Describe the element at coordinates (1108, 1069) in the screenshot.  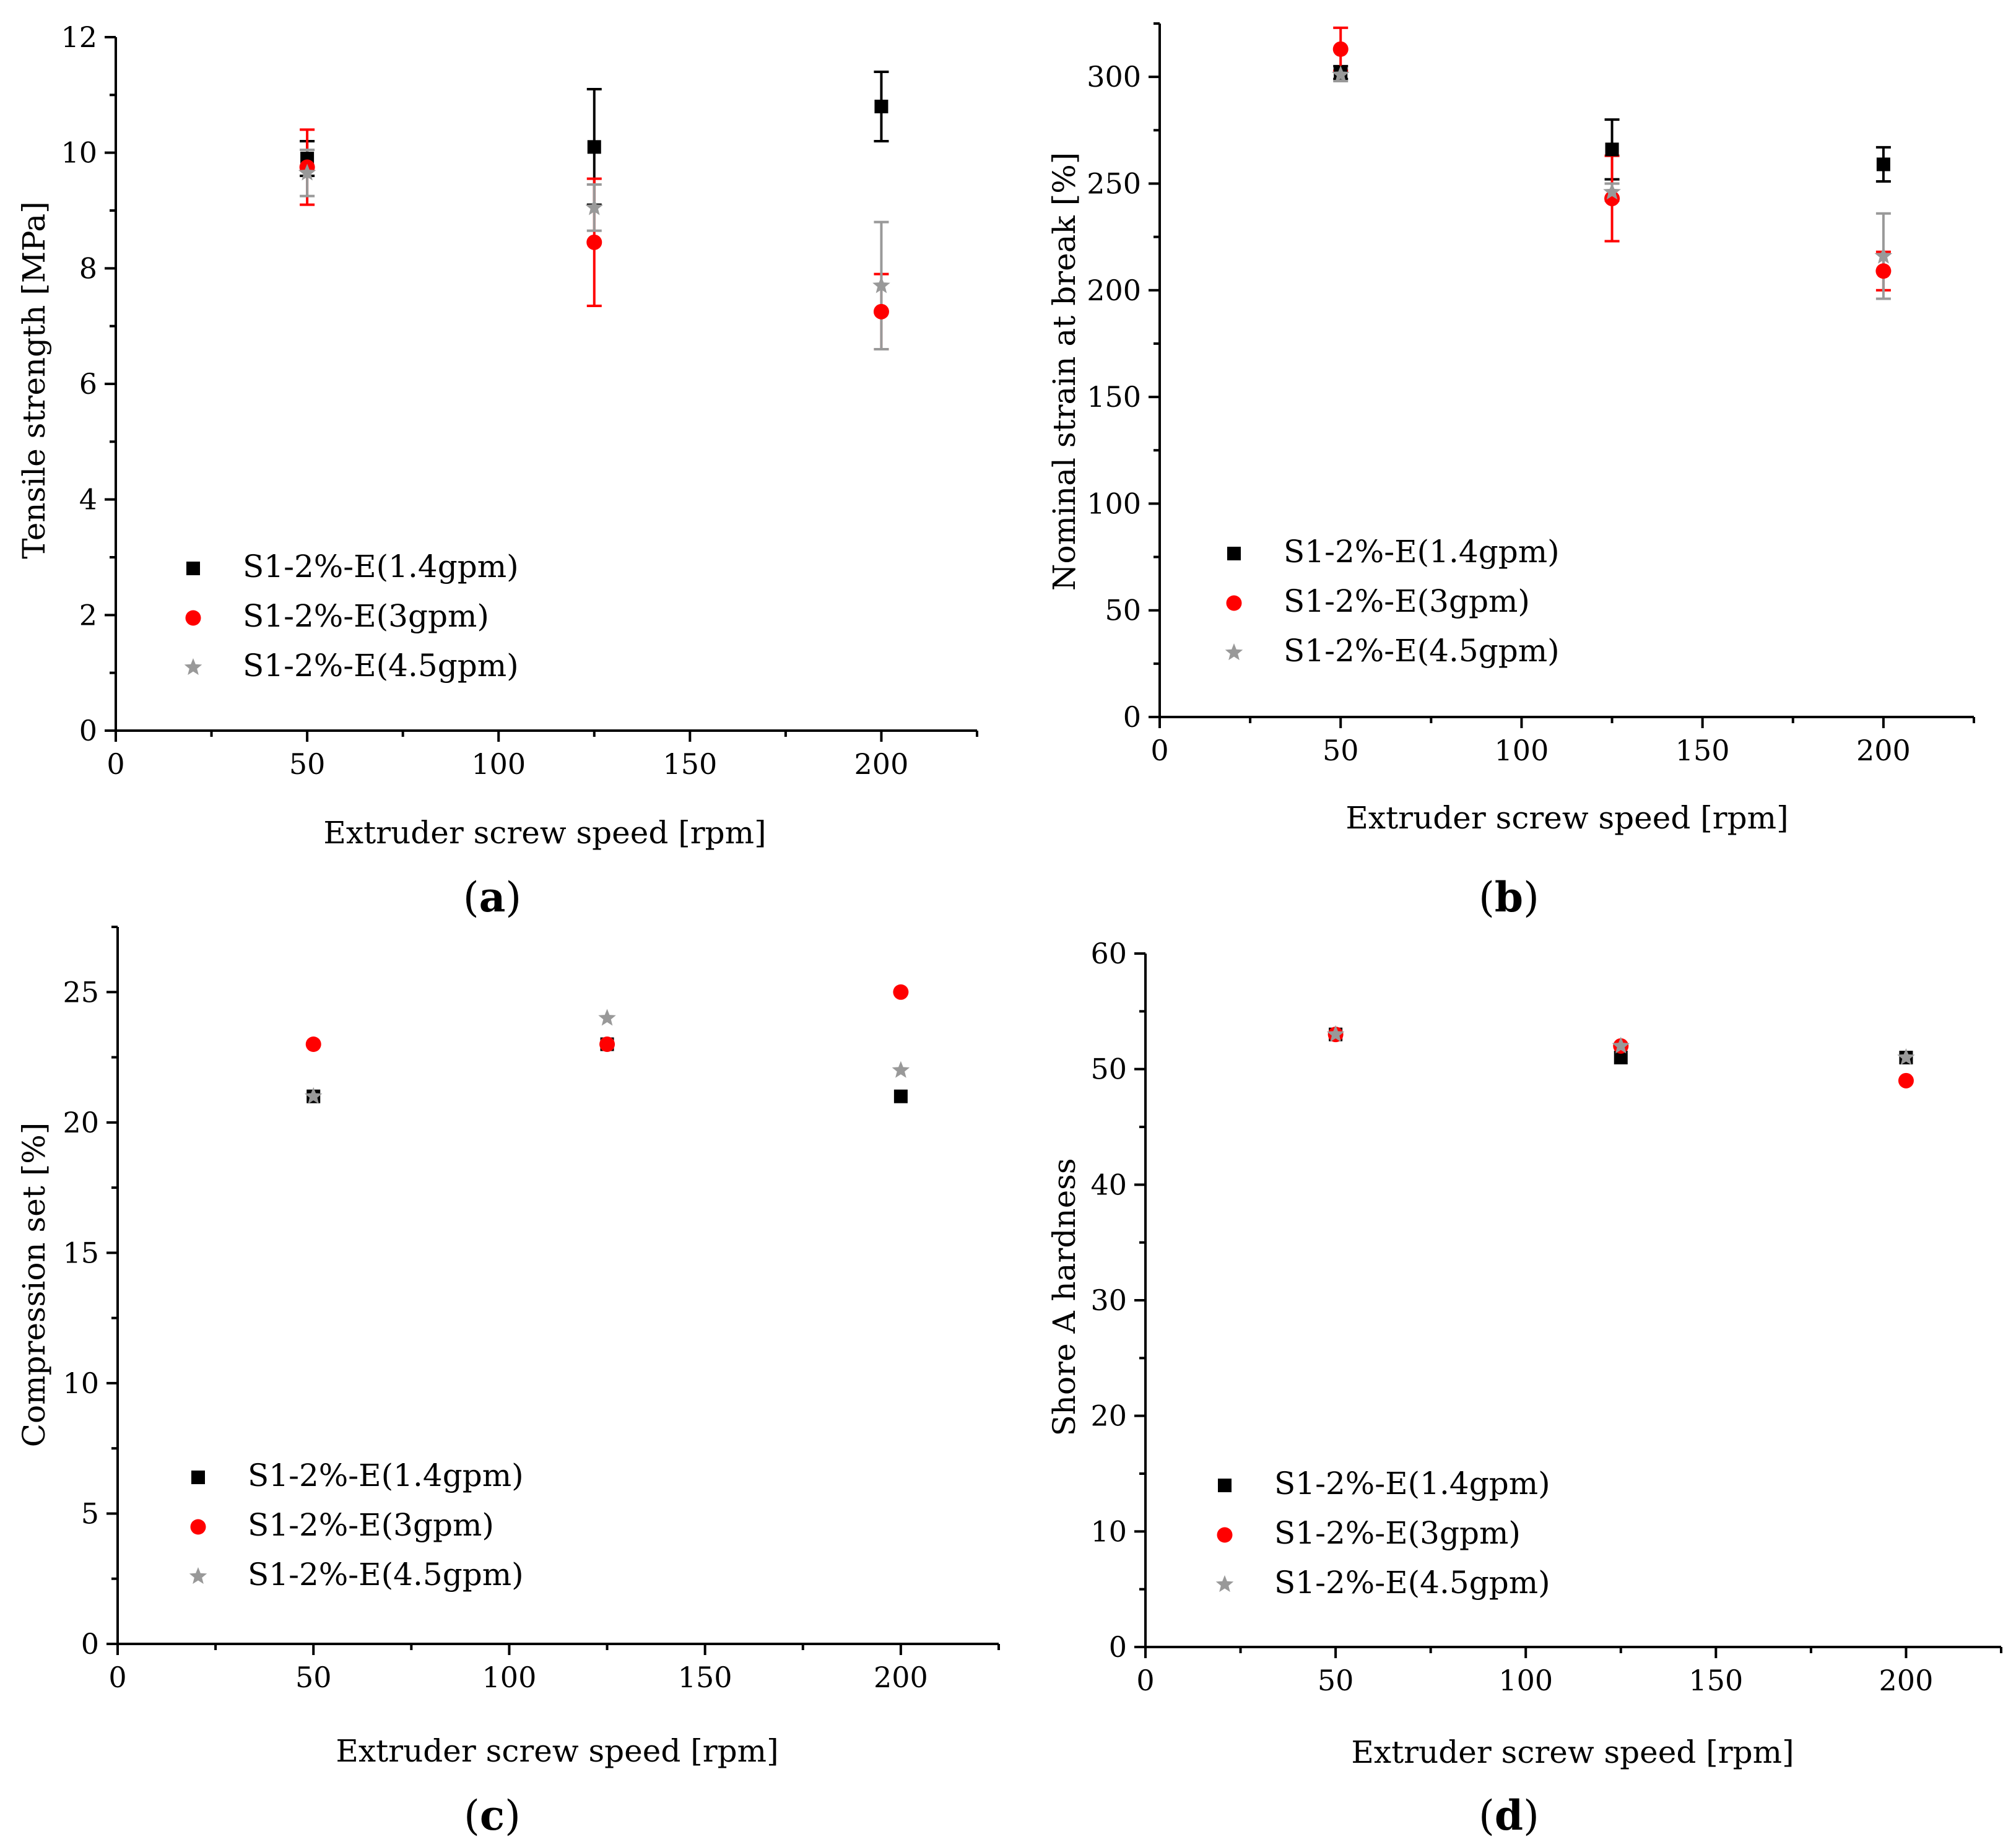
I see `panel-d-y-tick-label: 50` at that location.